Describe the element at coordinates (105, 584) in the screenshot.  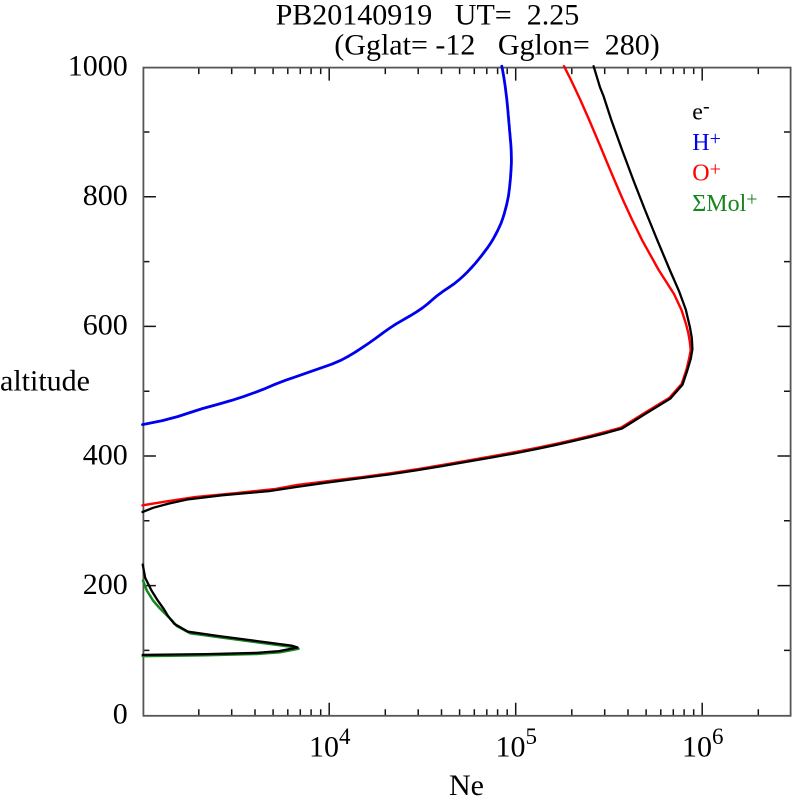
I see `svg-text: 200` at that location.